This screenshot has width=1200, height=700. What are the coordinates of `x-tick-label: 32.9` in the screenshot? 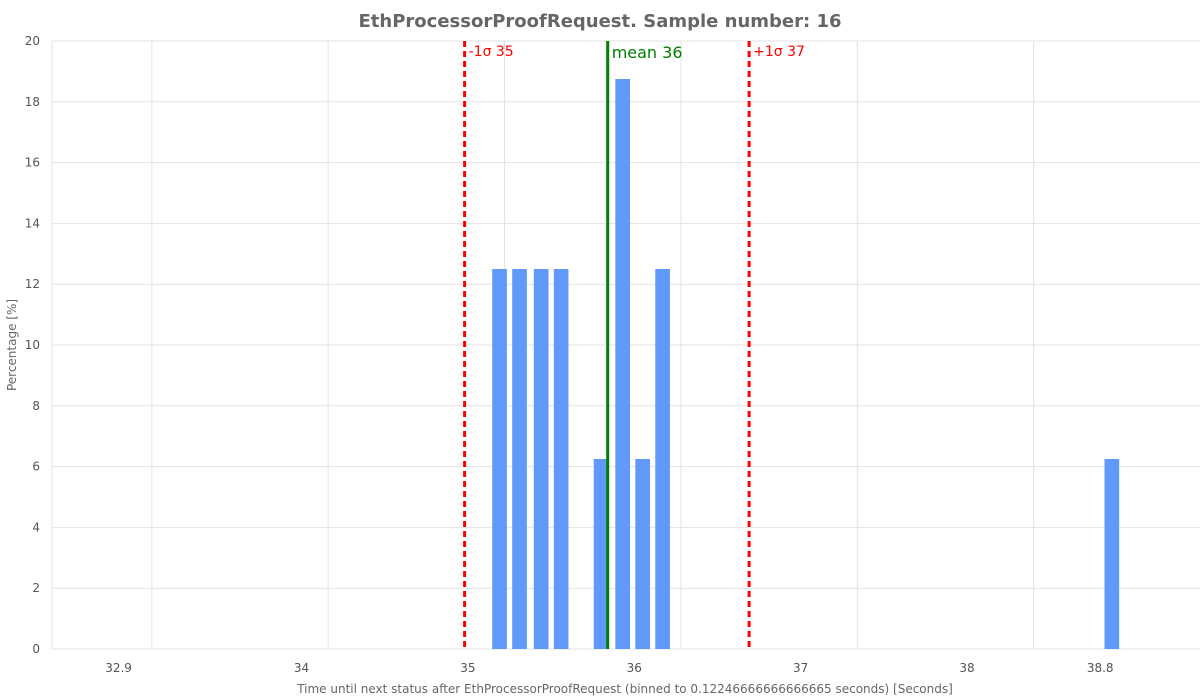 It's located at (118, 668).